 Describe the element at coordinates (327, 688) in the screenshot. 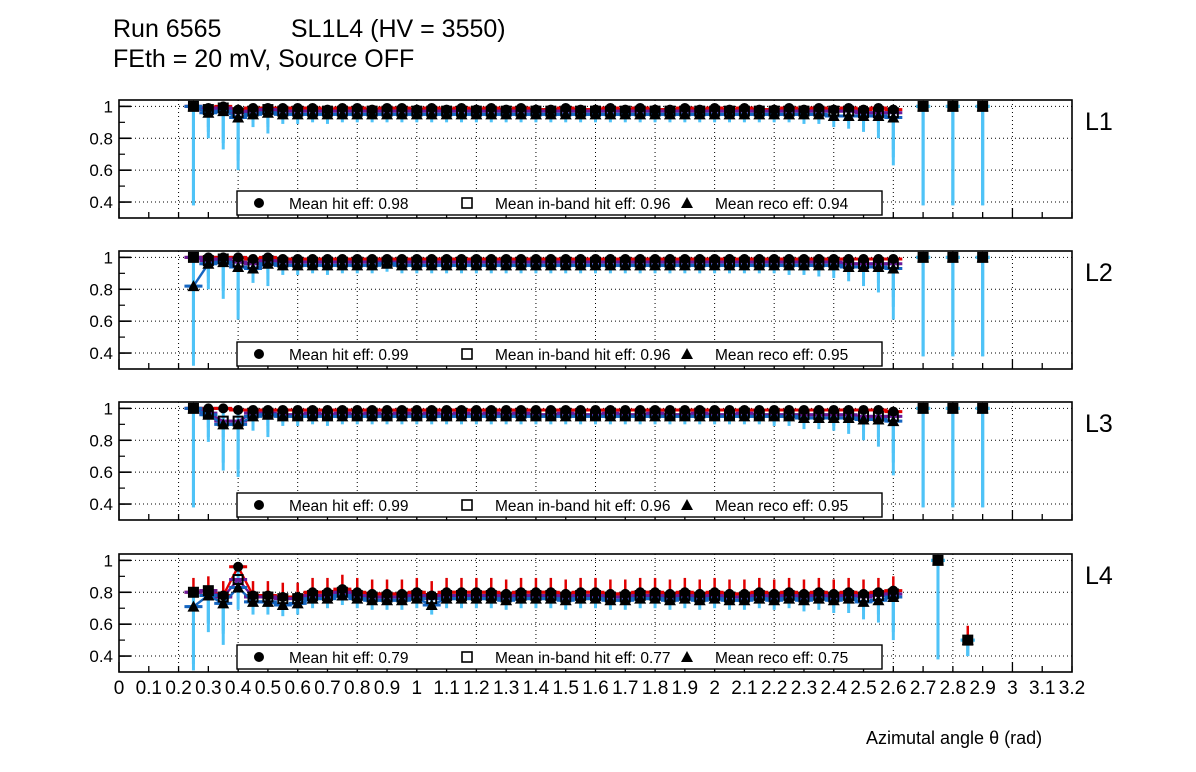

I see `x-tick-label: 0.7` at that location.